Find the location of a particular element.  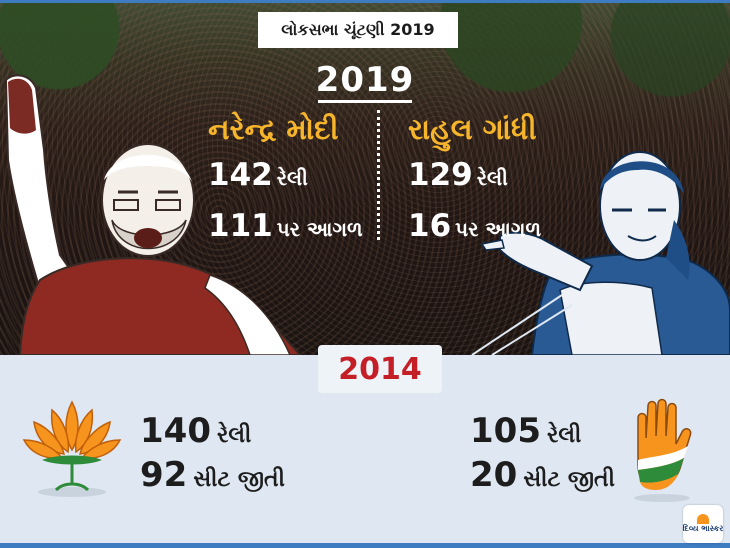

stat-value: 142 is located at coordinates (240, 175).